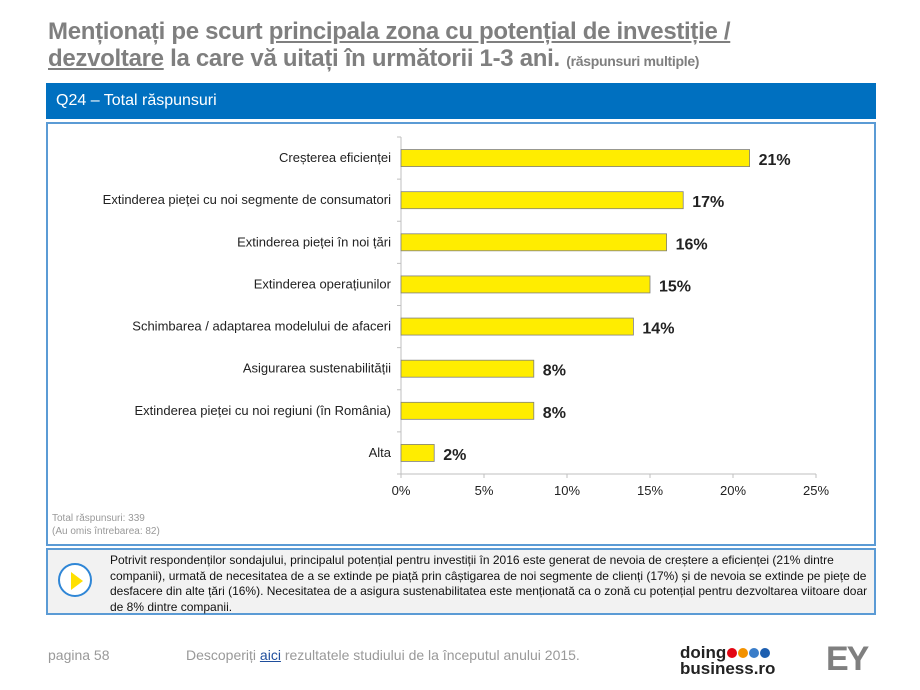 The height and width of the screenshot is (690, 920). I want to click on category-label: Extinderea pieței în noi țări, so click(314, 241).